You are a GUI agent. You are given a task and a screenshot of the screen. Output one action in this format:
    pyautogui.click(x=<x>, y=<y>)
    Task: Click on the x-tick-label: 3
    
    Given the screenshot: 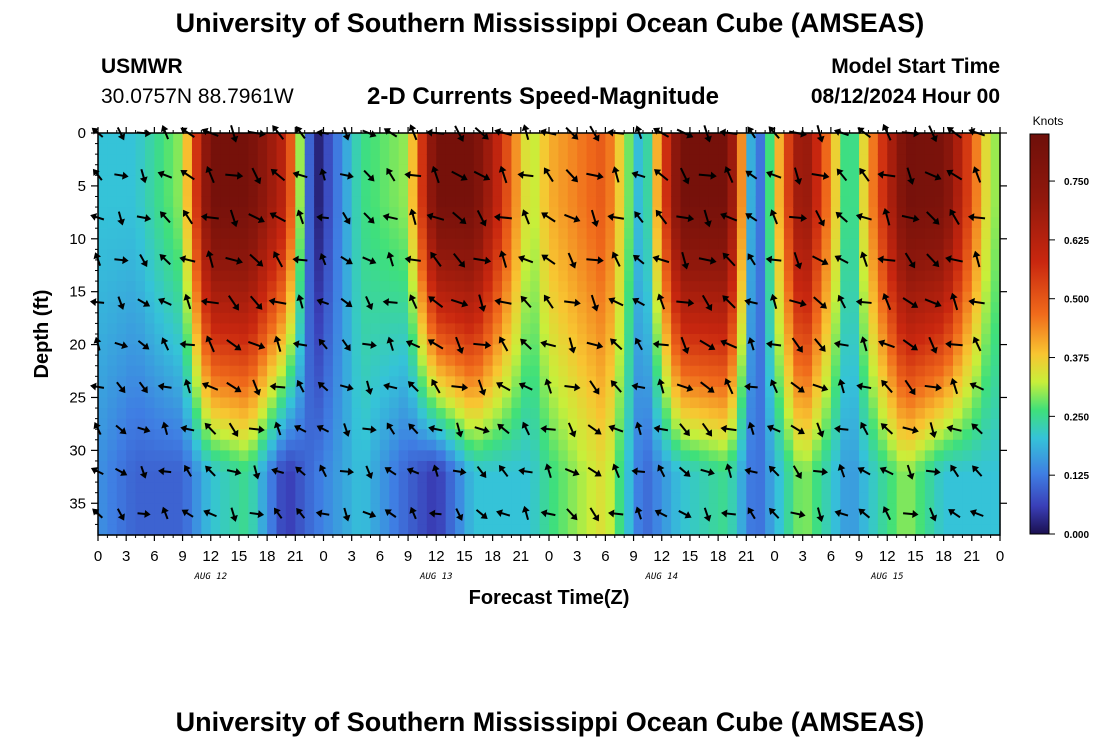 What is the action you would take?
    pyautogui.click(x=126, y=556)
    